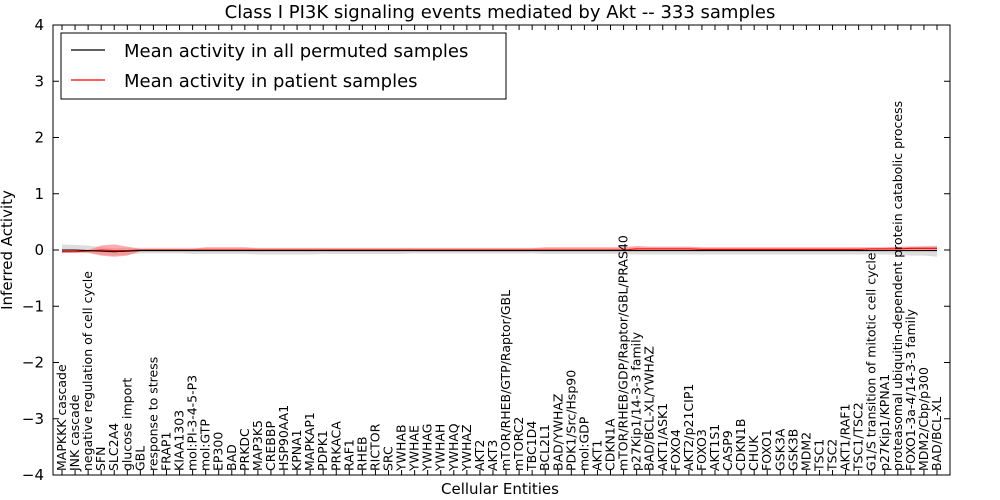  Describe the element at coordinates (832, 455) in the screenshot. I see `category-label: TSC2` at that location.